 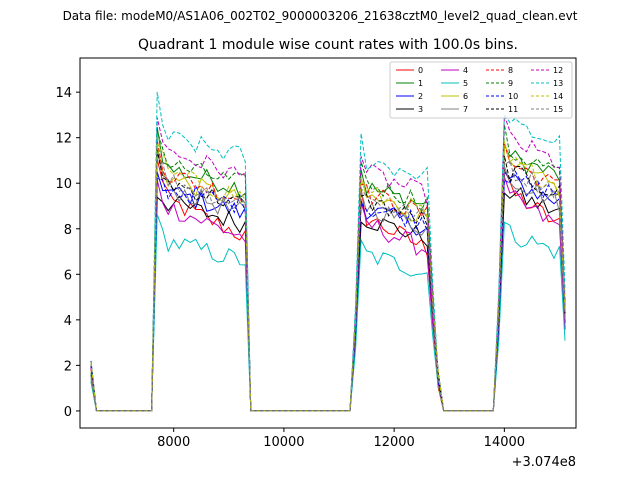 I want to click on legend-label-8: 8, so click(x=510, y=70).